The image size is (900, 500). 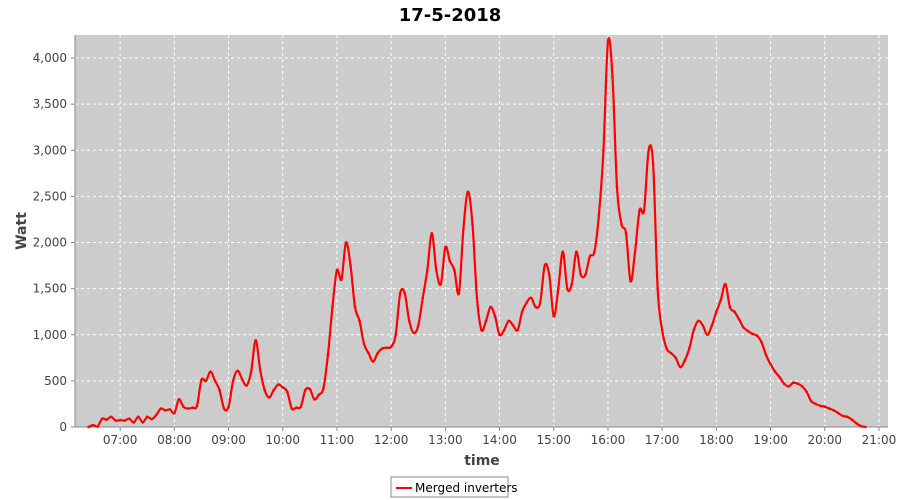 What do you see at coordinates (770, 440) in the screenshot?
I see `x-tick-label: 19:00` at bounding box center [770, 440].